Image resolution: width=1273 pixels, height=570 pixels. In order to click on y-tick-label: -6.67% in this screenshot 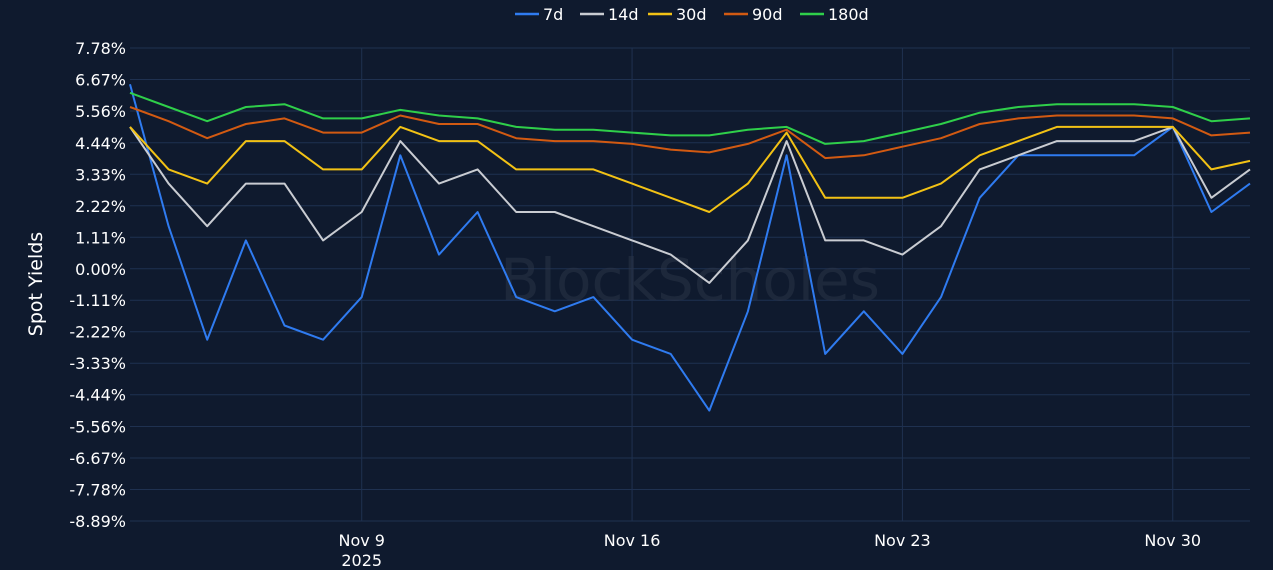, I will do `click(97, 458)`.